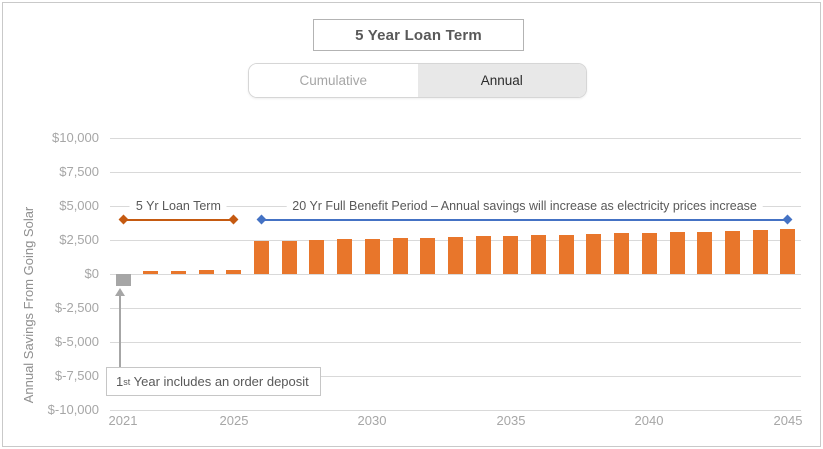 Image resolution: width=823 pixels, height=449 pixels. Describe the element at coordinates (649, 253) in the screenshot. I see `bar-2040` at that location.